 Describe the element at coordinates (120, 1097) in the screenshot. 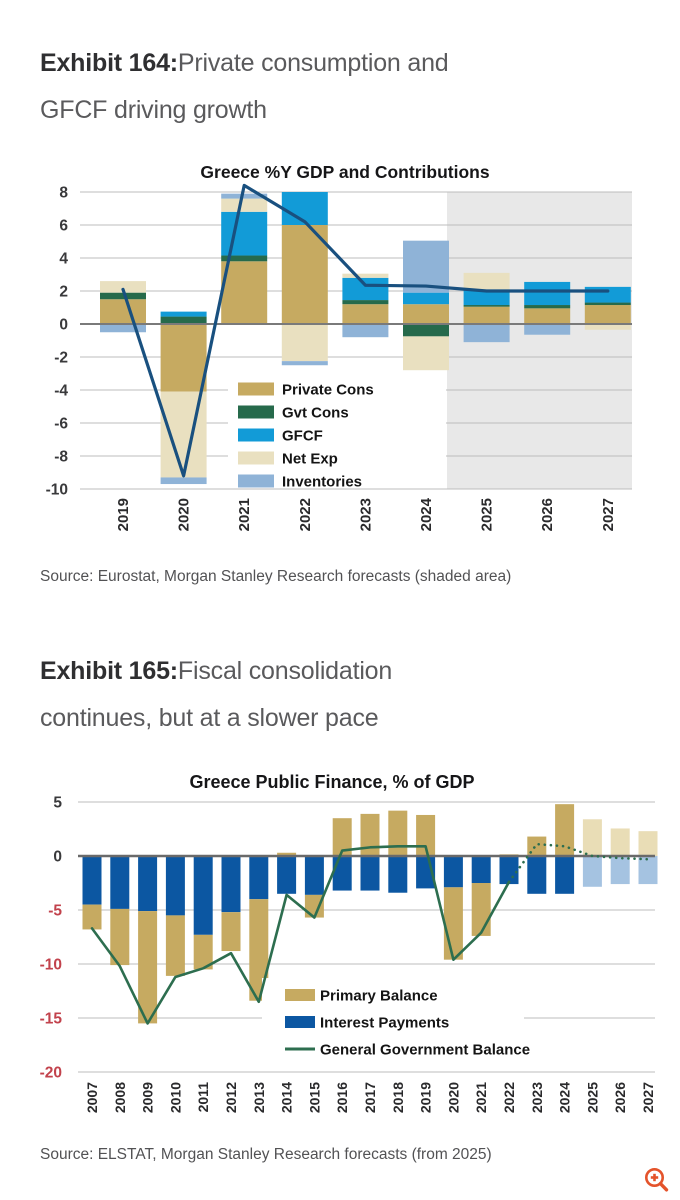

I see `x-axis-year-label: 2008` at that location.